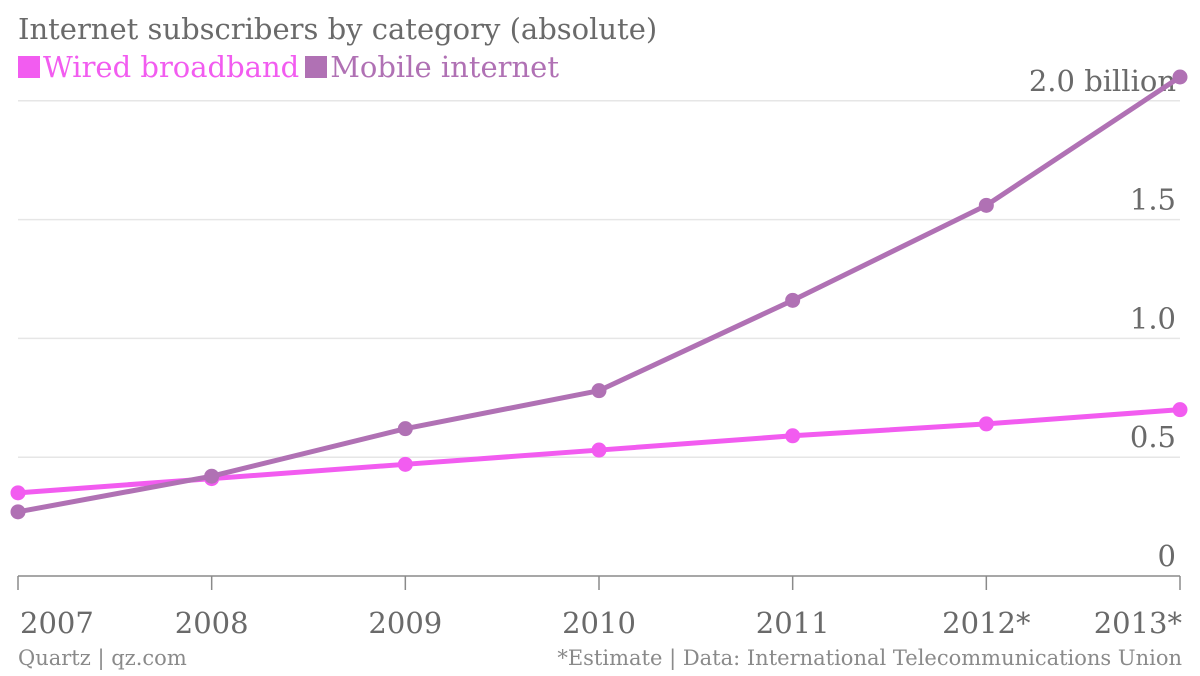  I want to click on legend-label-wired-broadband: Wired broadband, so click(171, 67).